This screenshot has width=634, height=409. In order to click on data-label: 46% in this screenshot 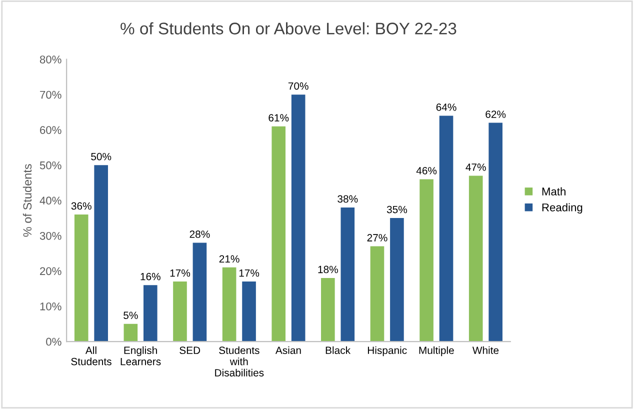, I will do `click(426, 170)`.